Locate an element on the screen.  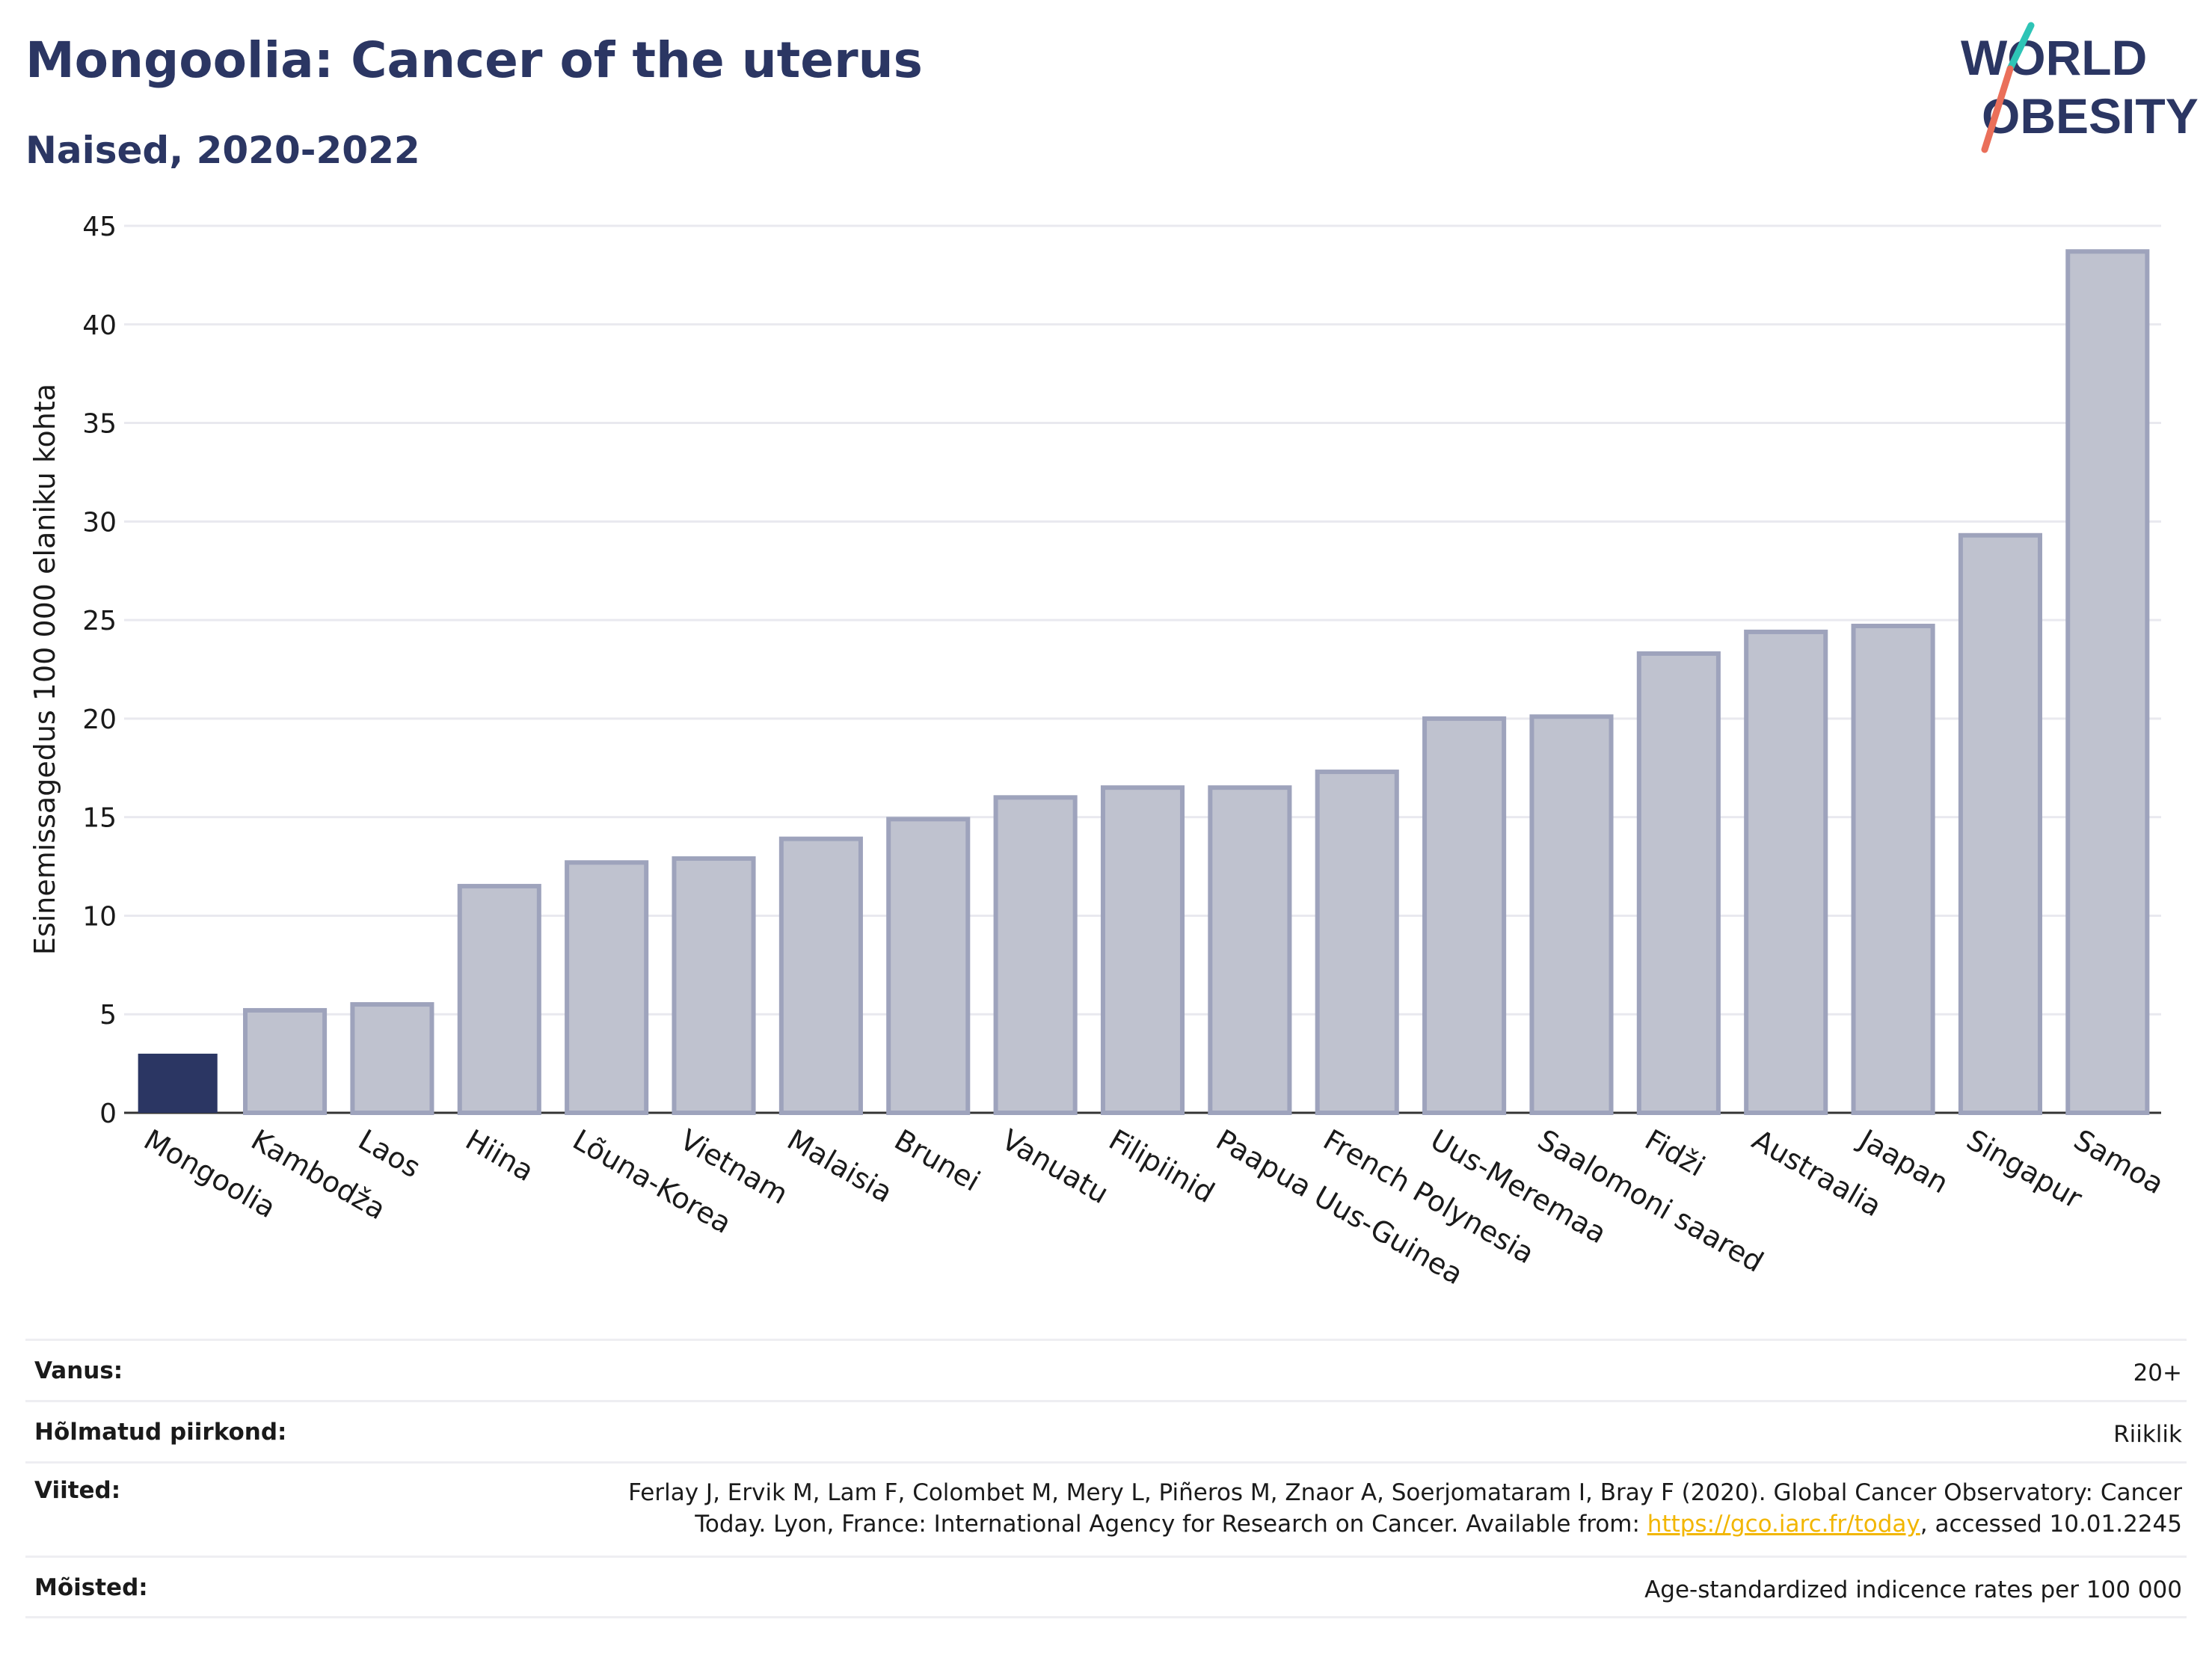
x-tick-label: Fidži is located at coordinates (1674, 1153).